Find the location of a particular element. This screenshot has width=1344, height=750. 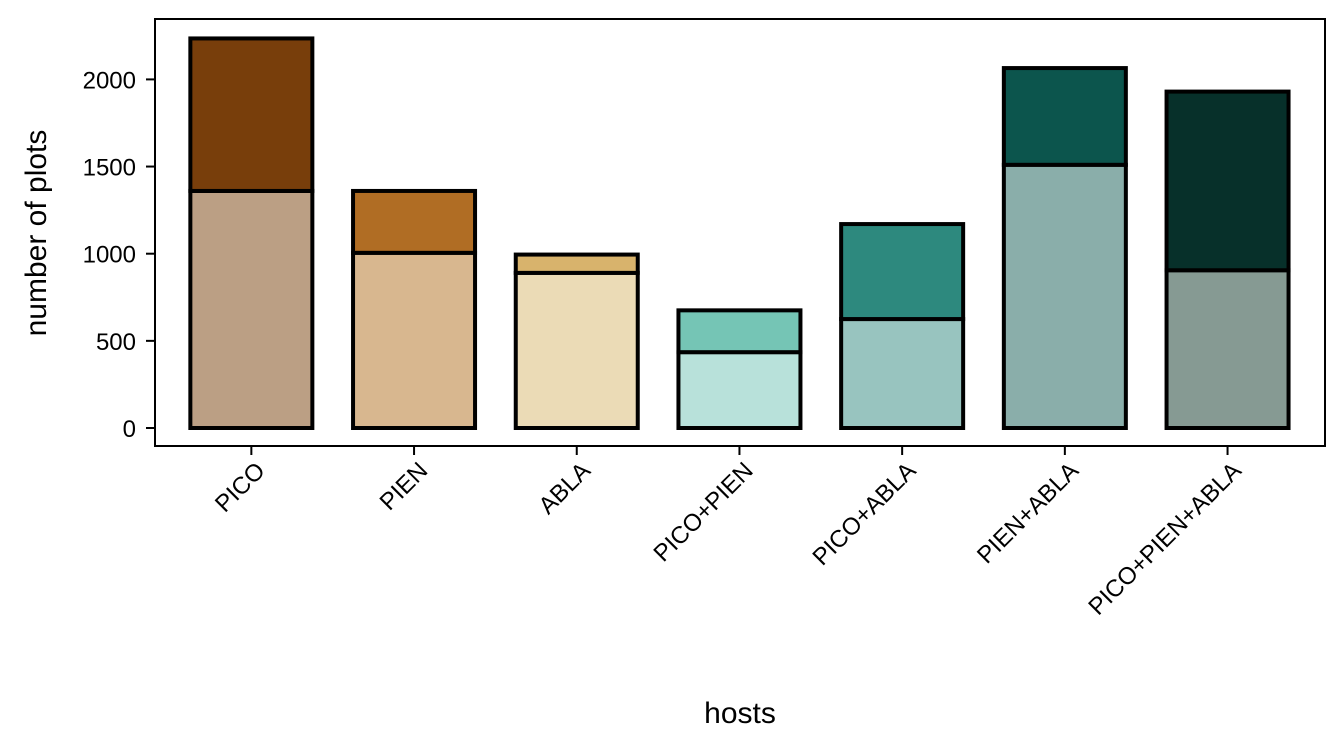

x-tick-label: PIEN+ABLA is located at coordinates (1028, 513).